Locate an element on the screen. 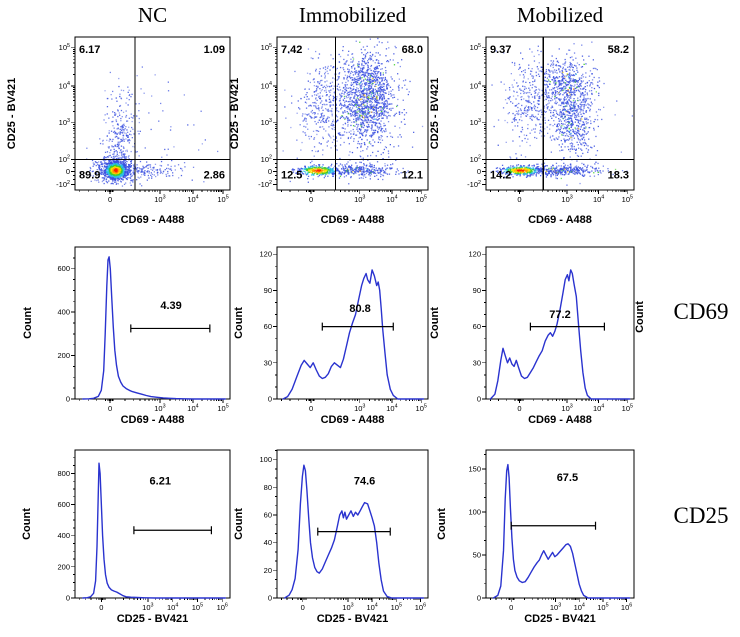  x-axis-label: CD25 - BV421 is located at coordinates (353, 619).